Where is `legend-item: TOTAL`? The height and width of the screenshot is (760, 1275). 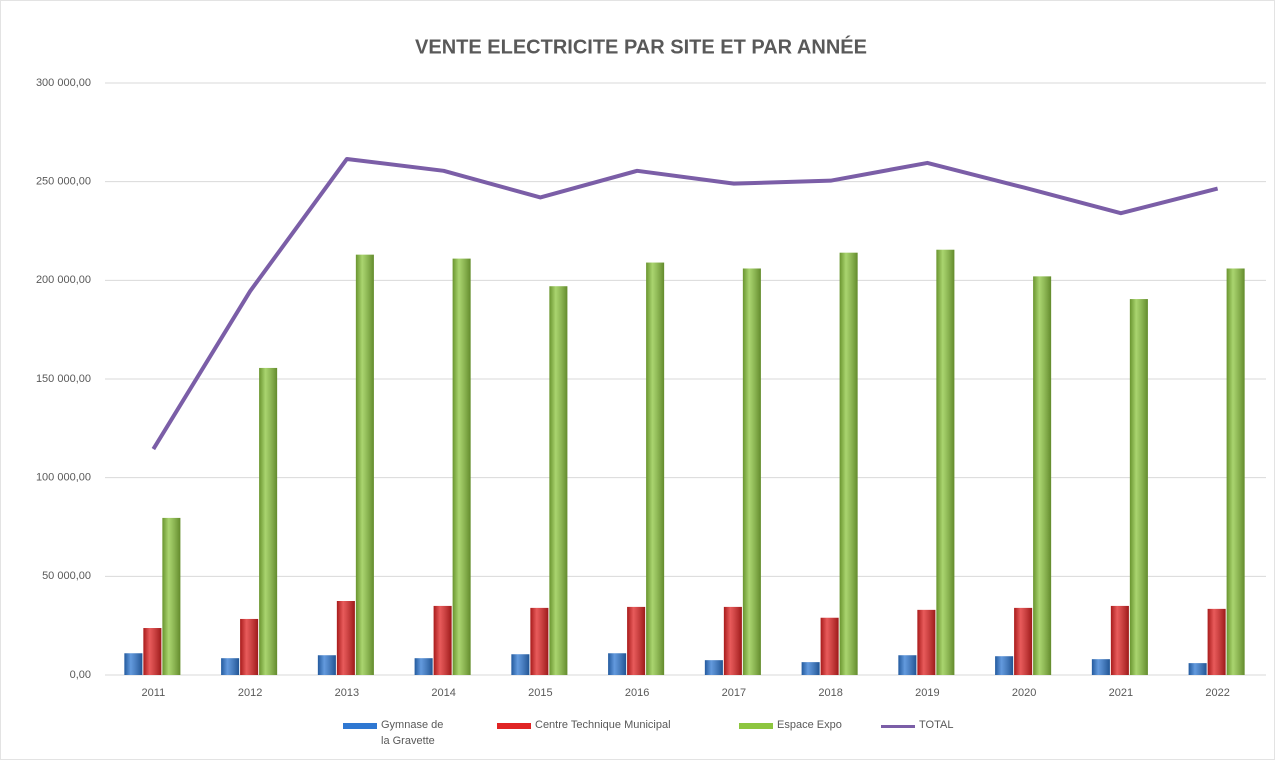
legend-item: TOTAL is located at coordinates (917, 725).